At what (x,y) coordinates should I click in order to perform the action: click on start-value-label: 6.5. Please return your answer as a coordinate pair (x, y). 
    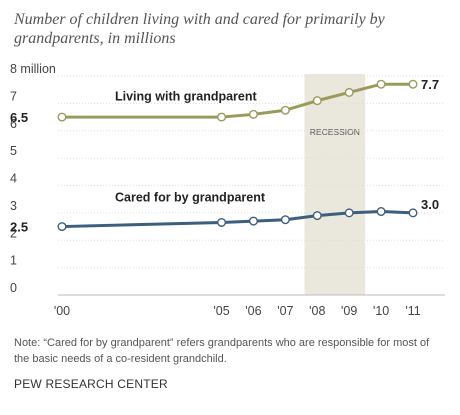
    Looking at the image, I should click on (19, 117).